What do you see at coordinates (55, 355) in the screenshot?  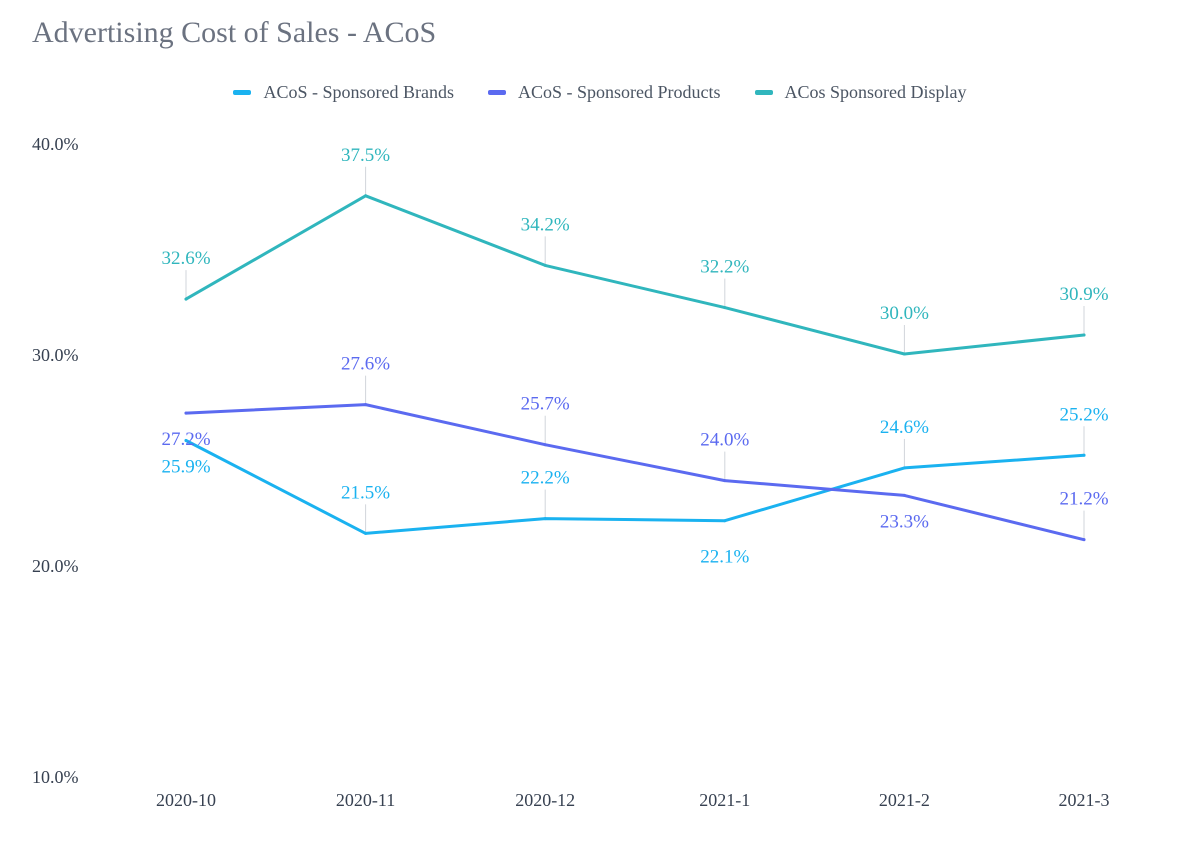 I see `y-tick-label-2: 30.0%` at bounding box center [55, 355].